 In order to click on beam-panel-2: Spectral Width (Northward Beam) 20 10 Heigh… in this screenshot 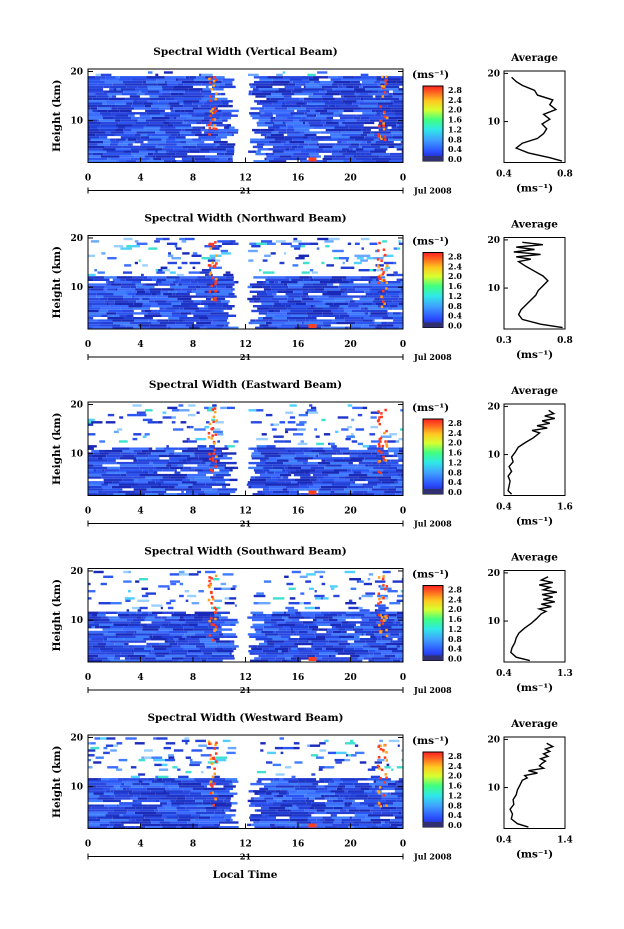, I will do `click(312, 288)`.